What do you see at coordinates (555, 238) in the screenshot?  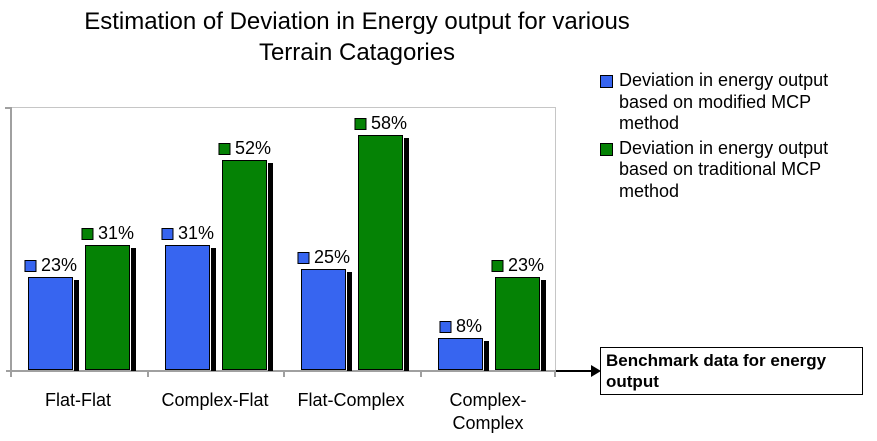 I see `plot-border-right` at bounding box center [555, 238].